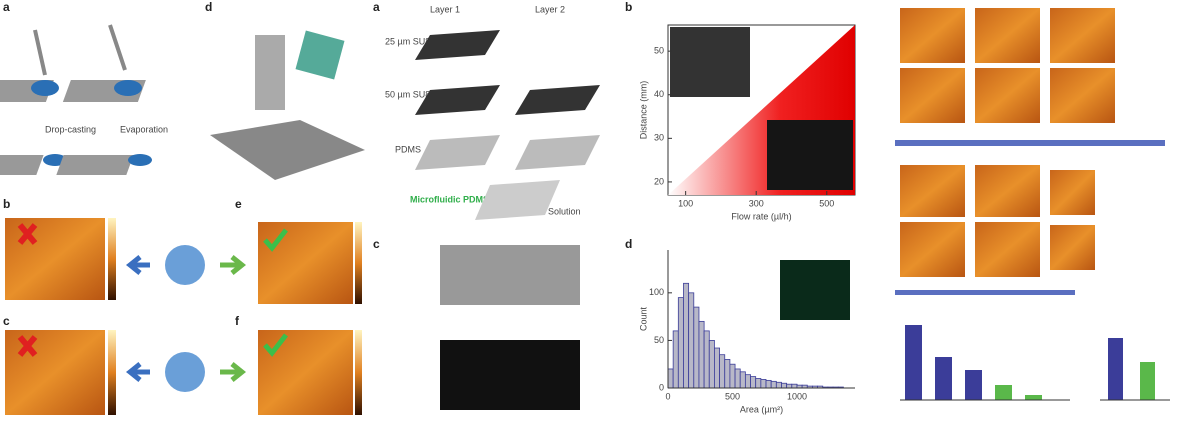 The height and width of the screenshot is (421, 1177). I want to click on panel-label: f, so click(237, 321).